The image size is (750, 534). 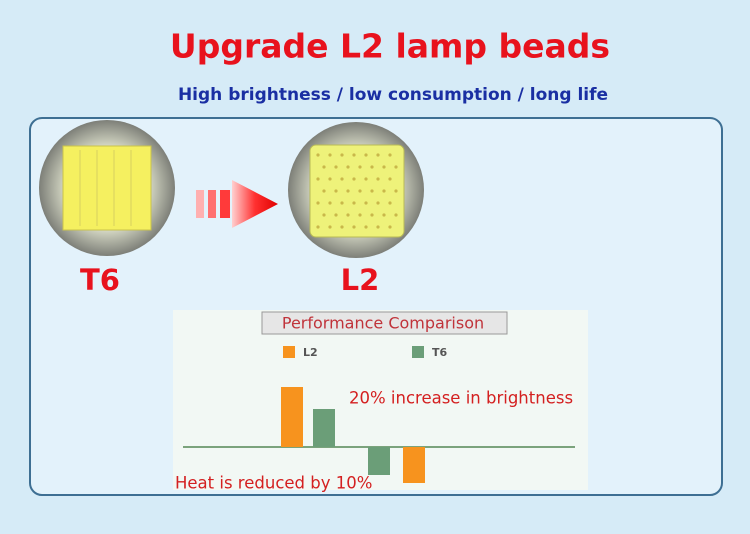 I want to click on annotation: 20% increase in brightness, so click(x=461, y=398).